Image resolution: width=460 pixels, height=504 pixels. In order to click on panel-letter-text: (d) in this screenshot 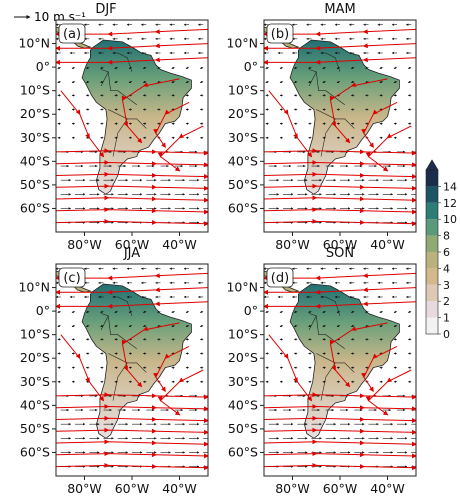, I will do `click(280, 278)`.